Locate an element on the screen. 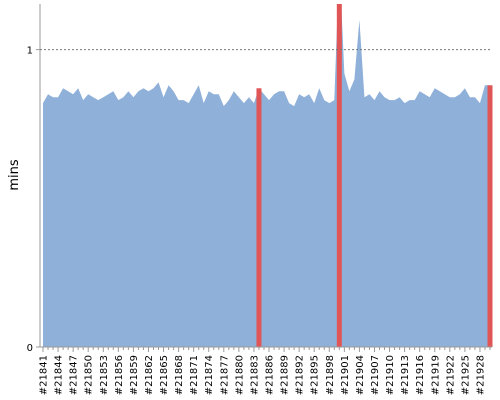 This screenshot has width=500, height=400. x-tick-label: #21898 is located at coordinates (330, 375).